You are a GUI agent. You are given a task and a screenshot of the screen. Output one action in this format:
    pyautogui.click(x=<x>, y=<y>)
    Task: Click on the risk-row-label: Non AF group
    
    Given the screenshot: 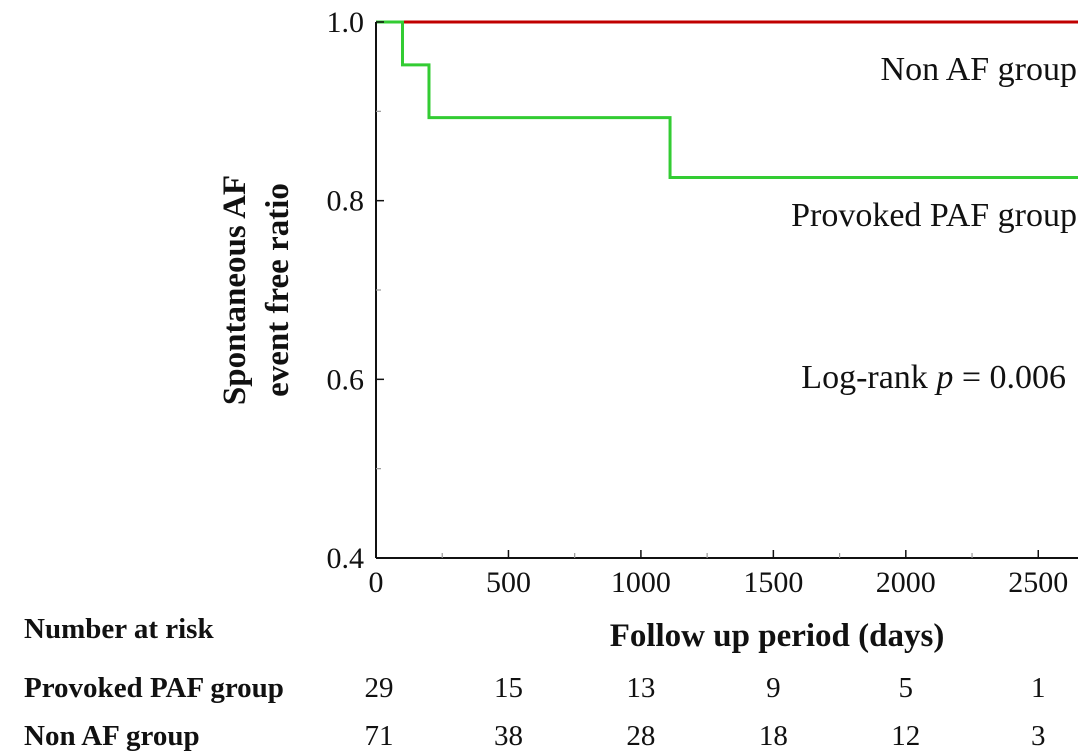 What is the action you would take?
    pyautogui.click(x=112, y=736)
    